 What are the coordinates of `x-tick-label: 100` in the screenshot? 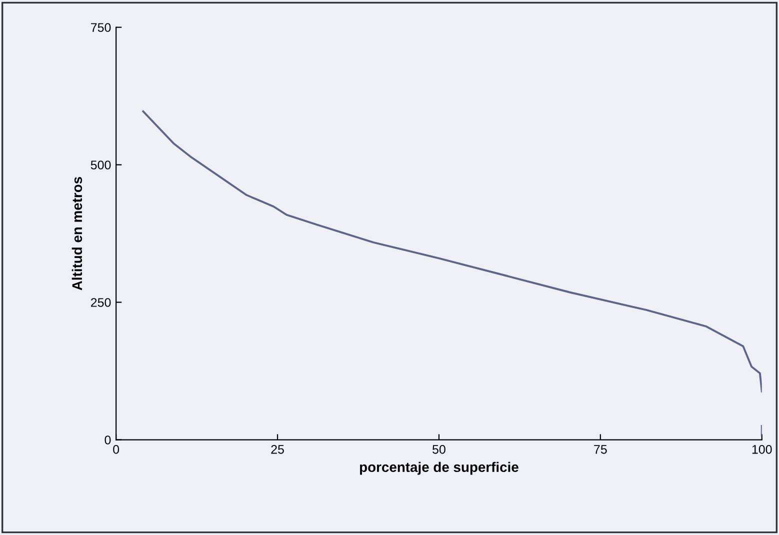 It's located at (762, 449).